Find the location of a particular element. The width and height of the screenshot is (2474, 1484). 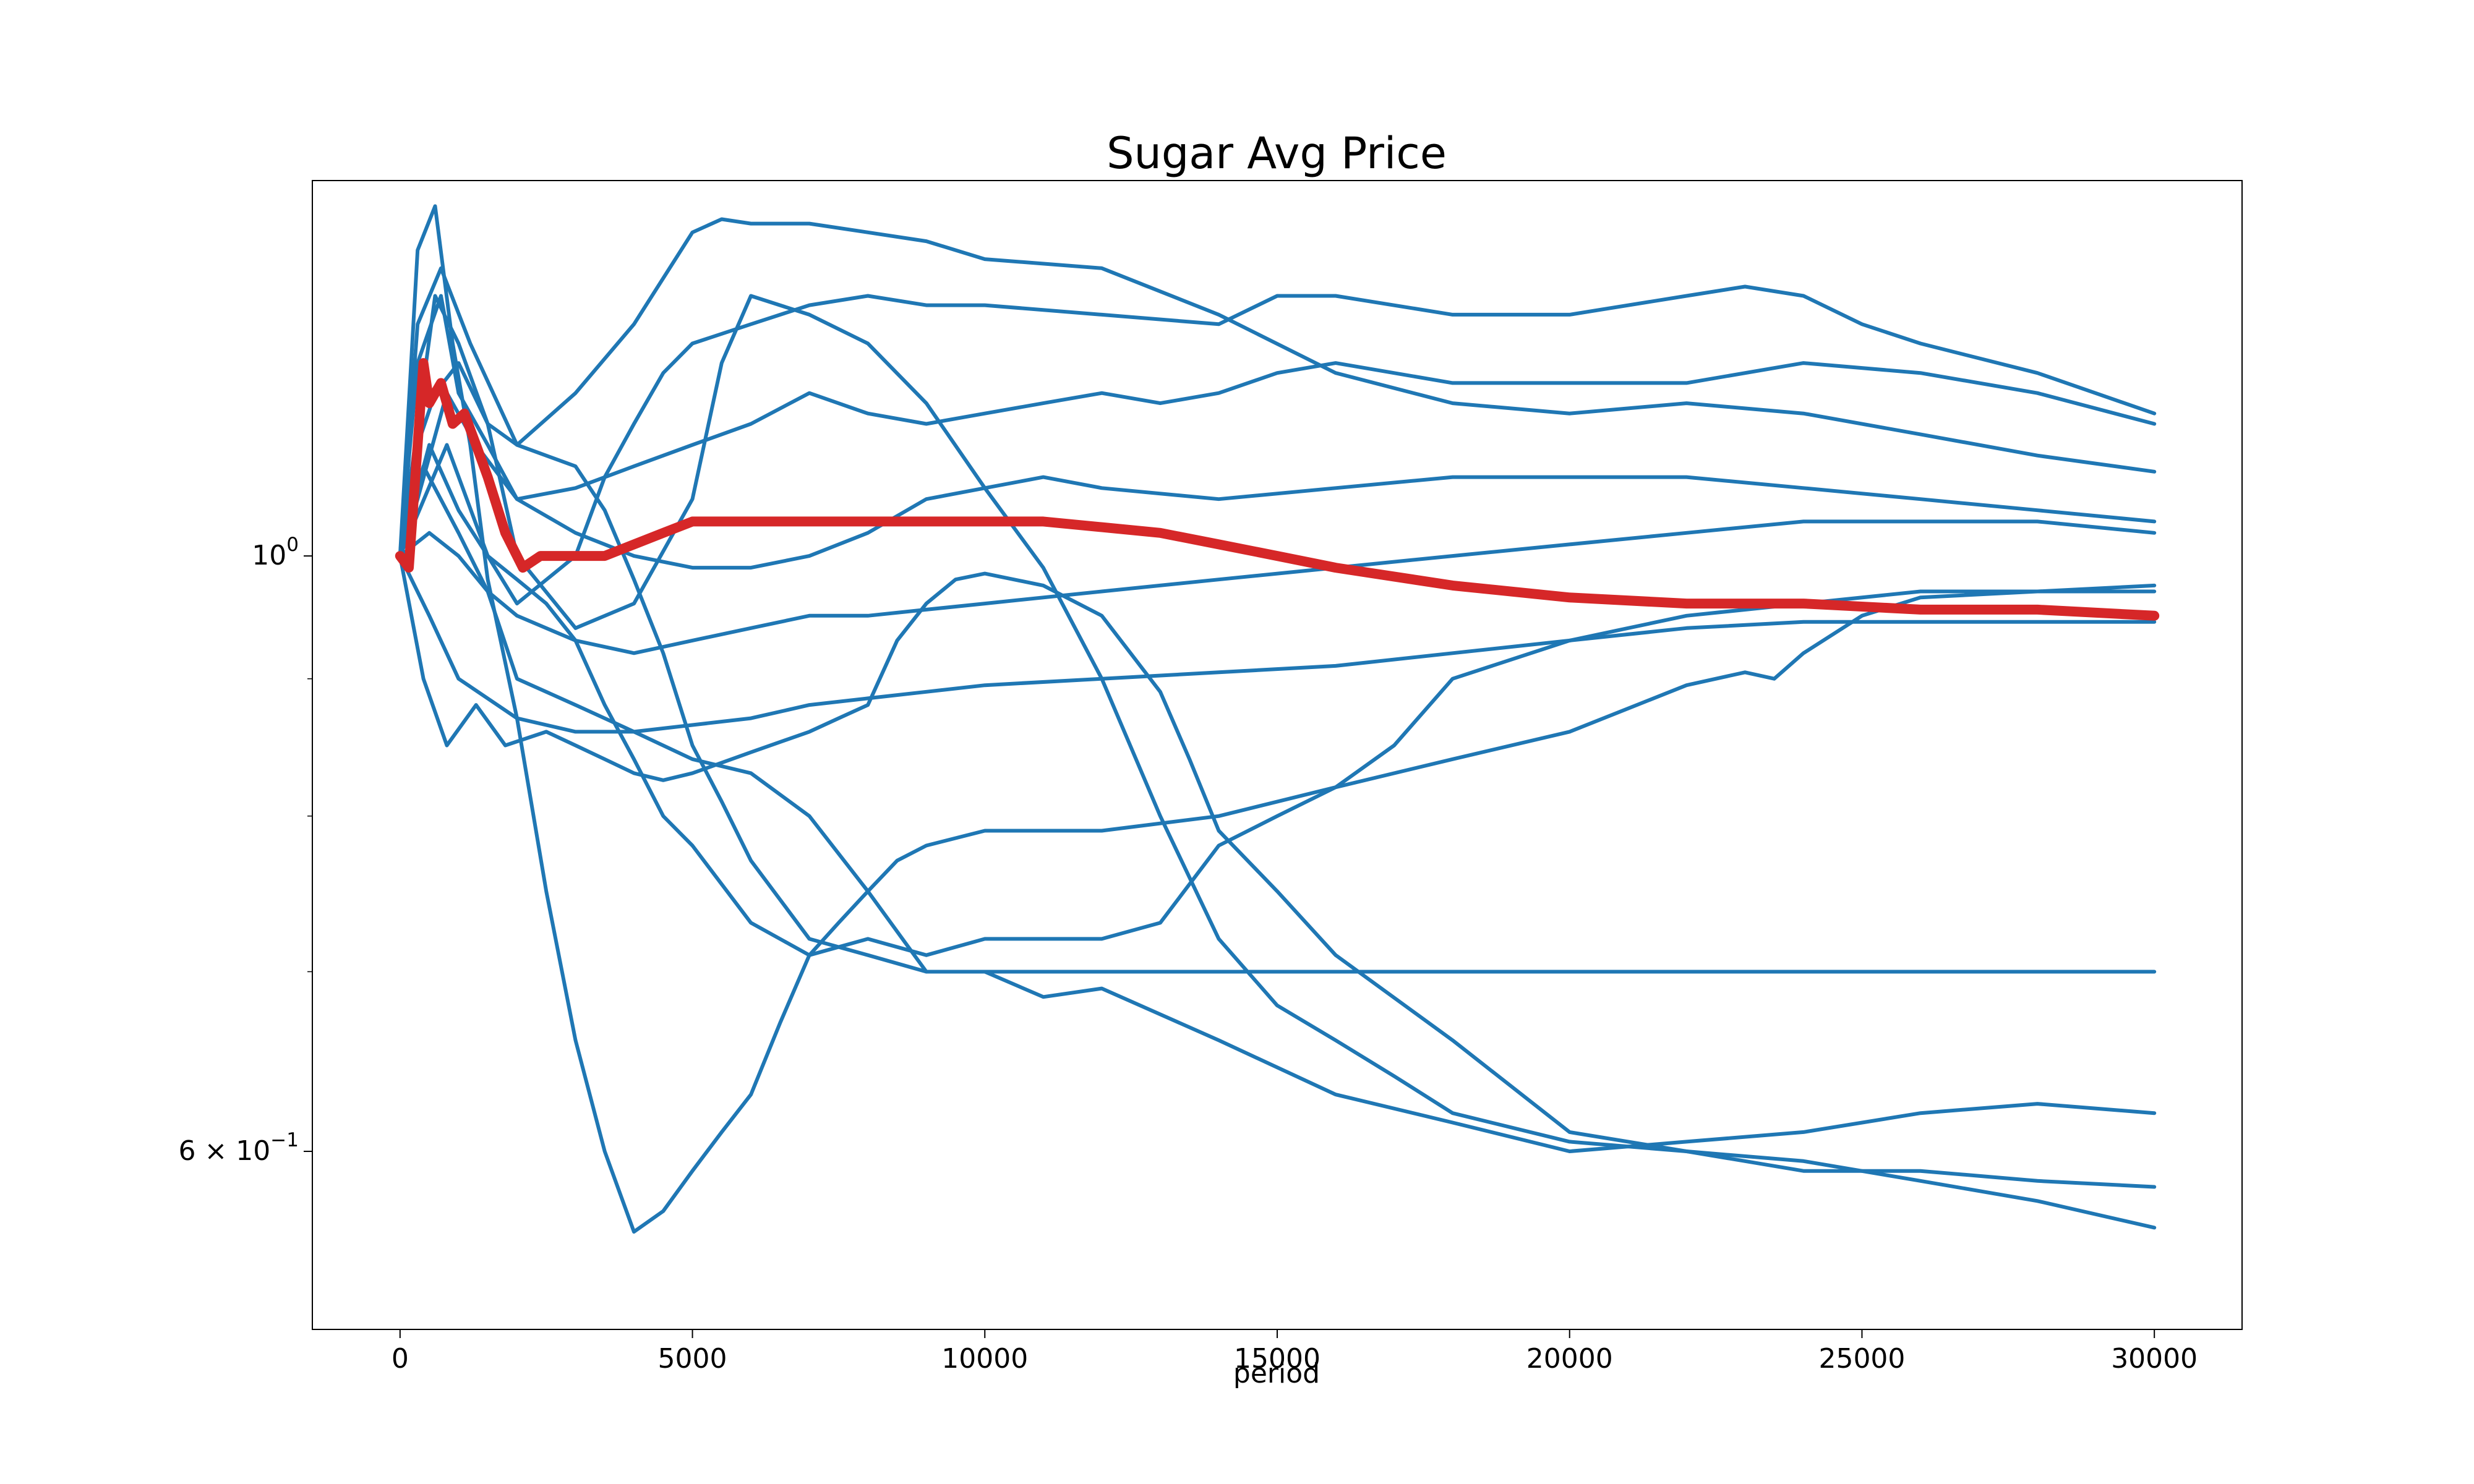

x-tick-label: 20000 is located at coordinates (1569, 1359).